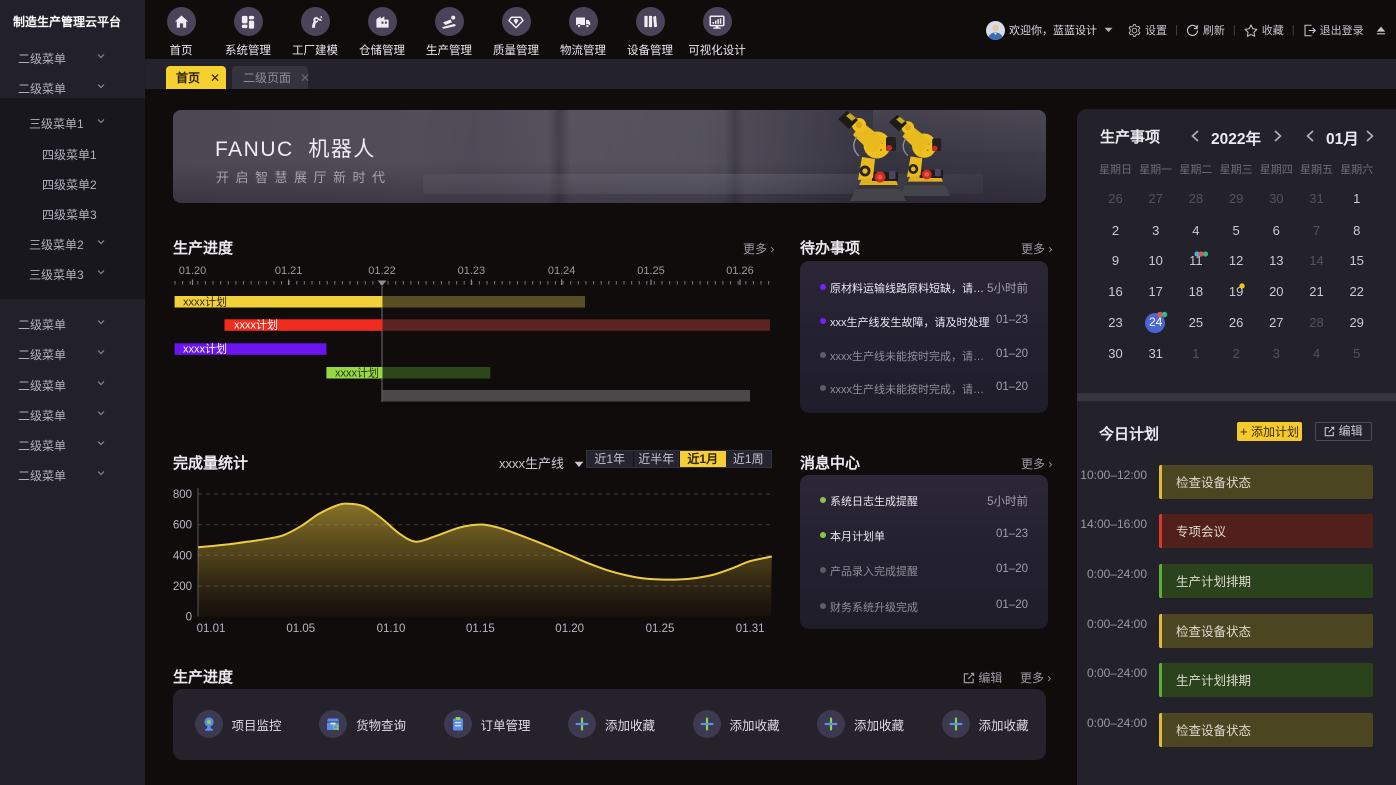 Image resolution: width=1396 pixels, height=785 pixels. What do you see at coordinates (182, 587) in the screenshot?
I see `svg-text: 200` at bounding box center [182, 587].